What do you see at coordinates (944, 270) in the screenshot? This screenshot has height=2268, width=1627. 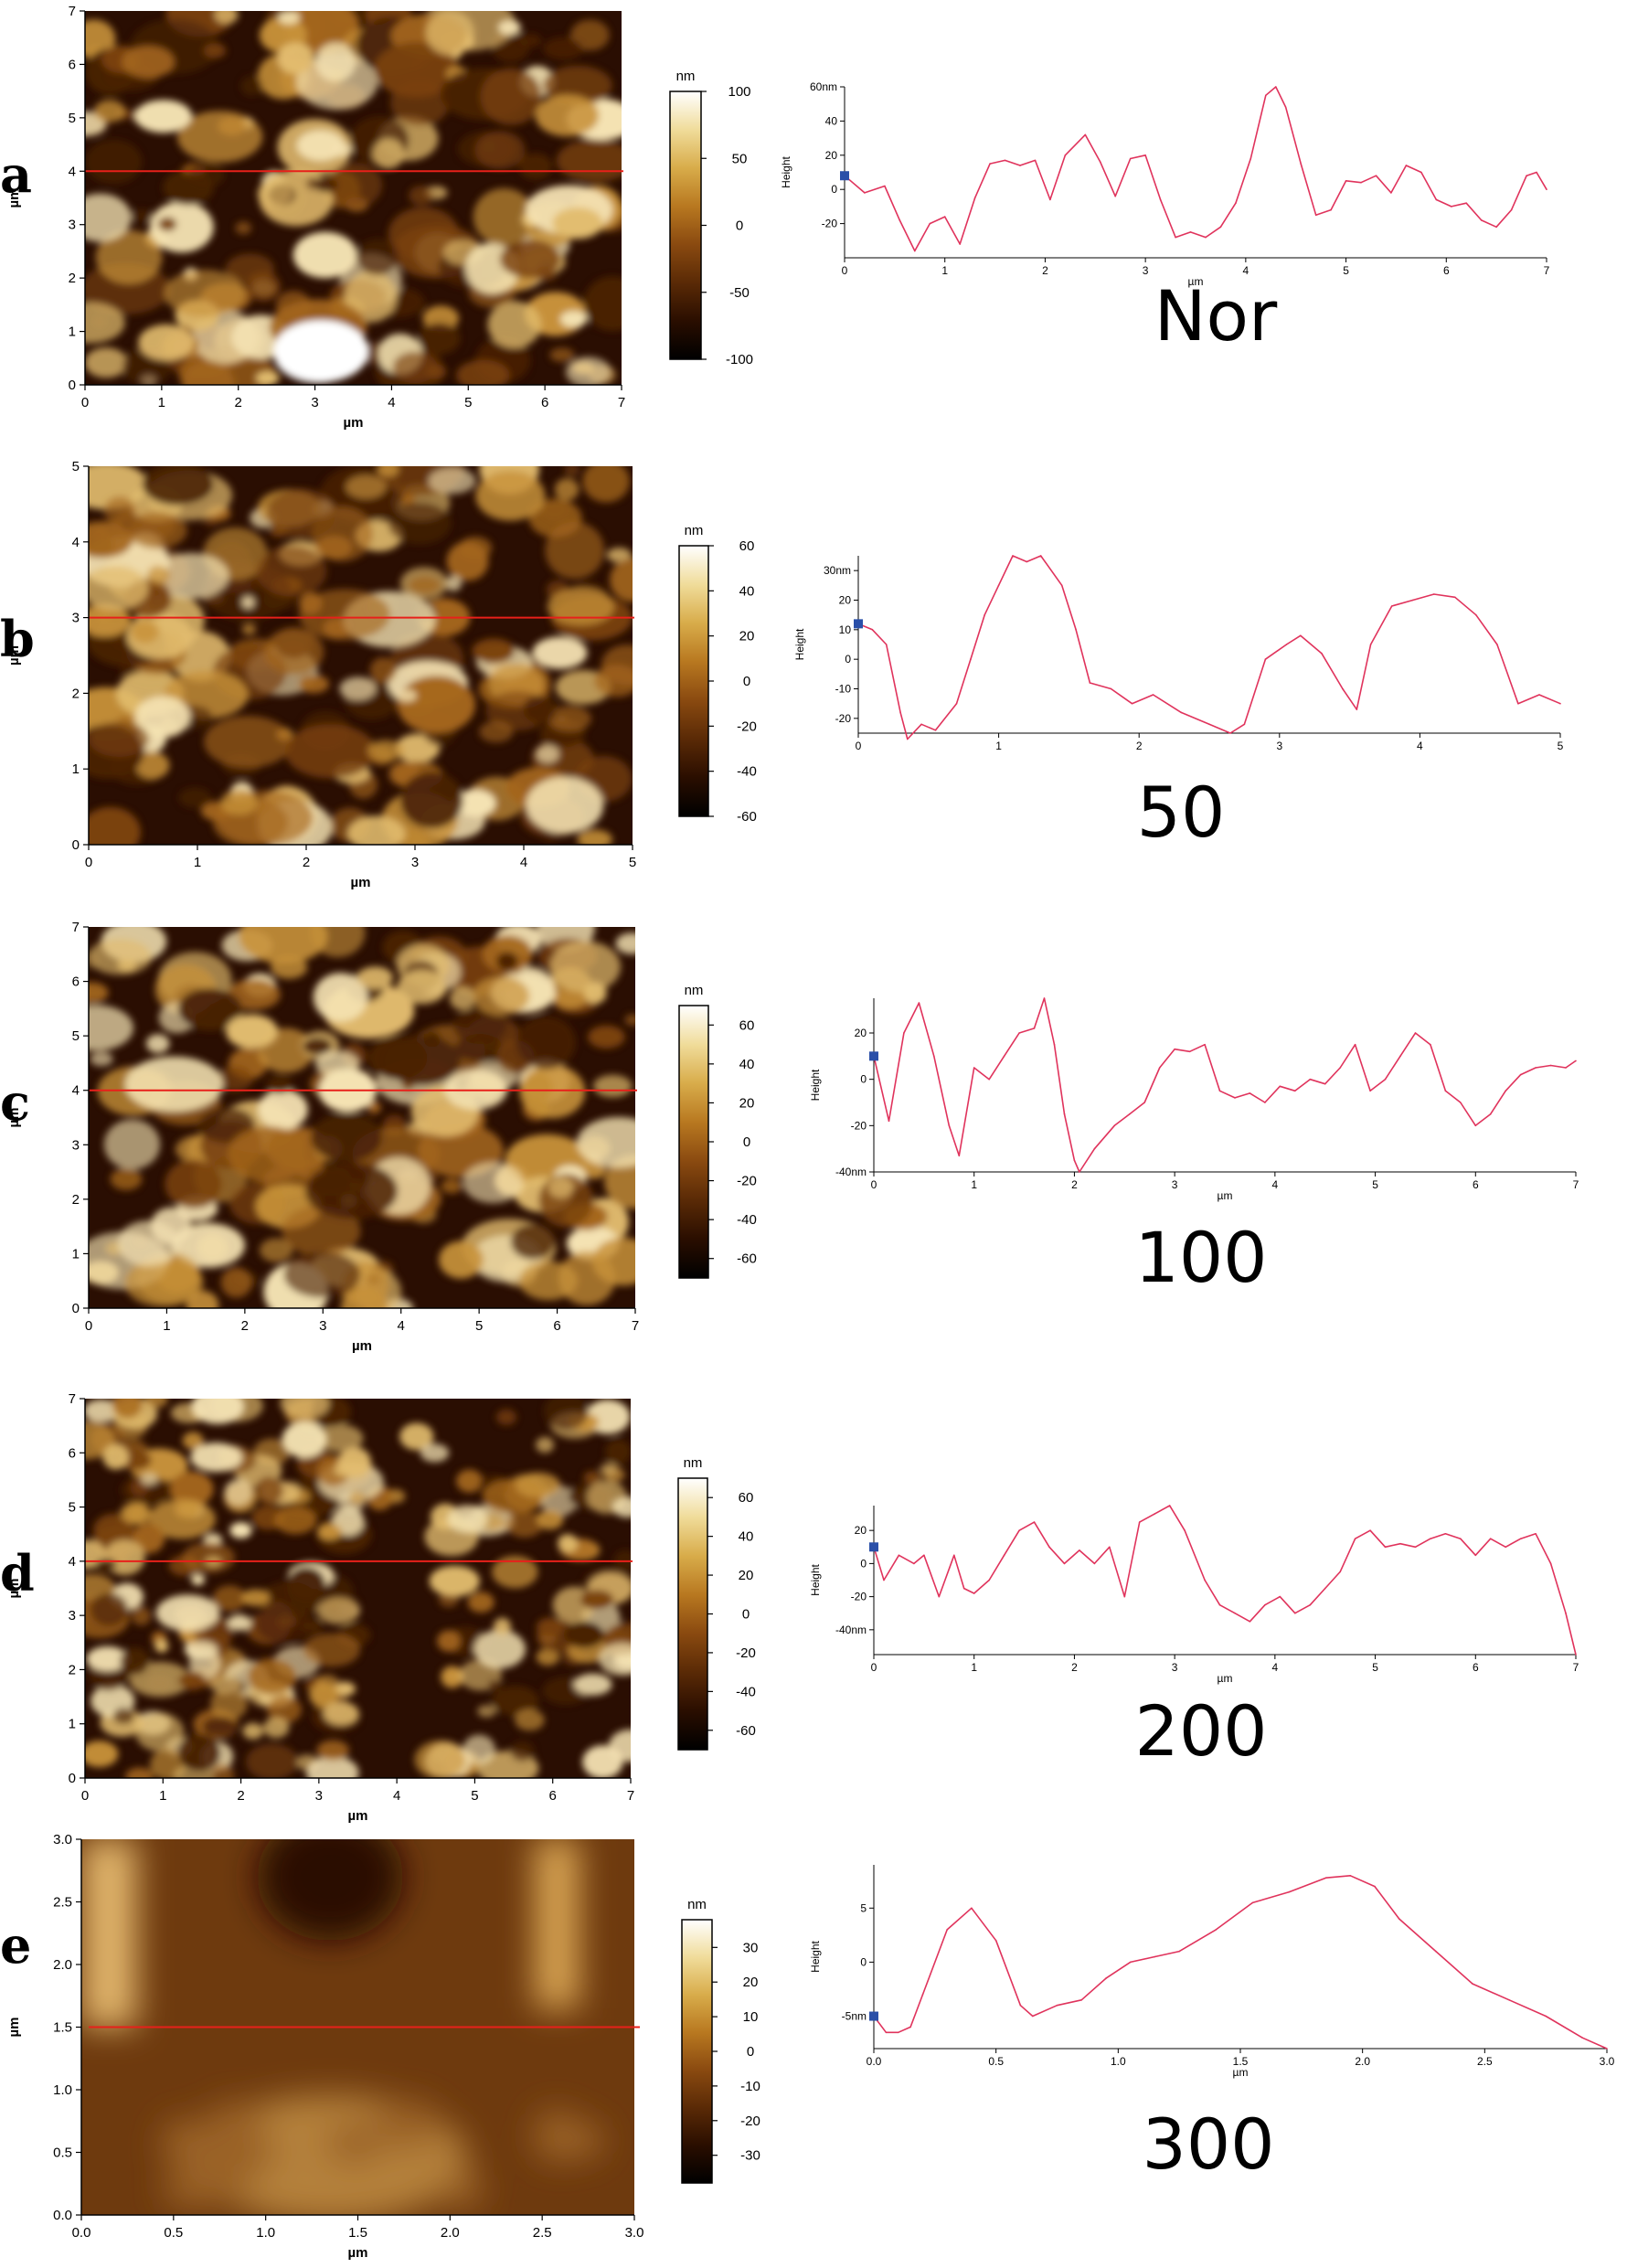 I see `profile-x-tick-label: 1` at bounding box center [944, 270].